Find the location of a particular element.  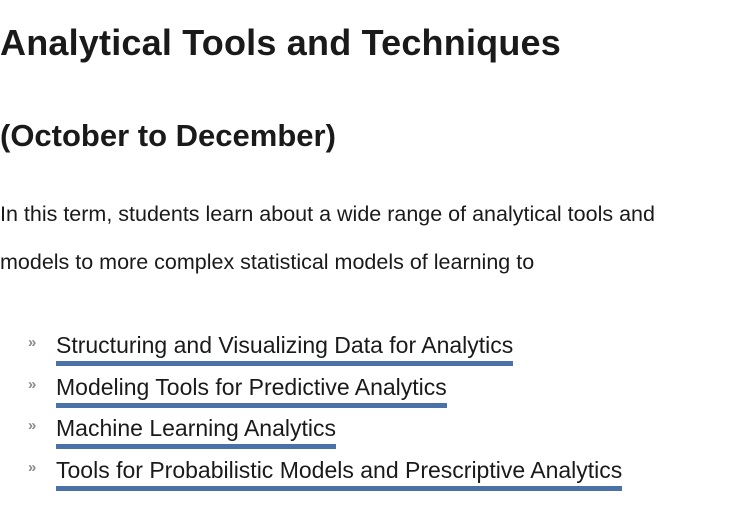

list-item: » Machine Learning Analytics is located at coordinates (377, 434).